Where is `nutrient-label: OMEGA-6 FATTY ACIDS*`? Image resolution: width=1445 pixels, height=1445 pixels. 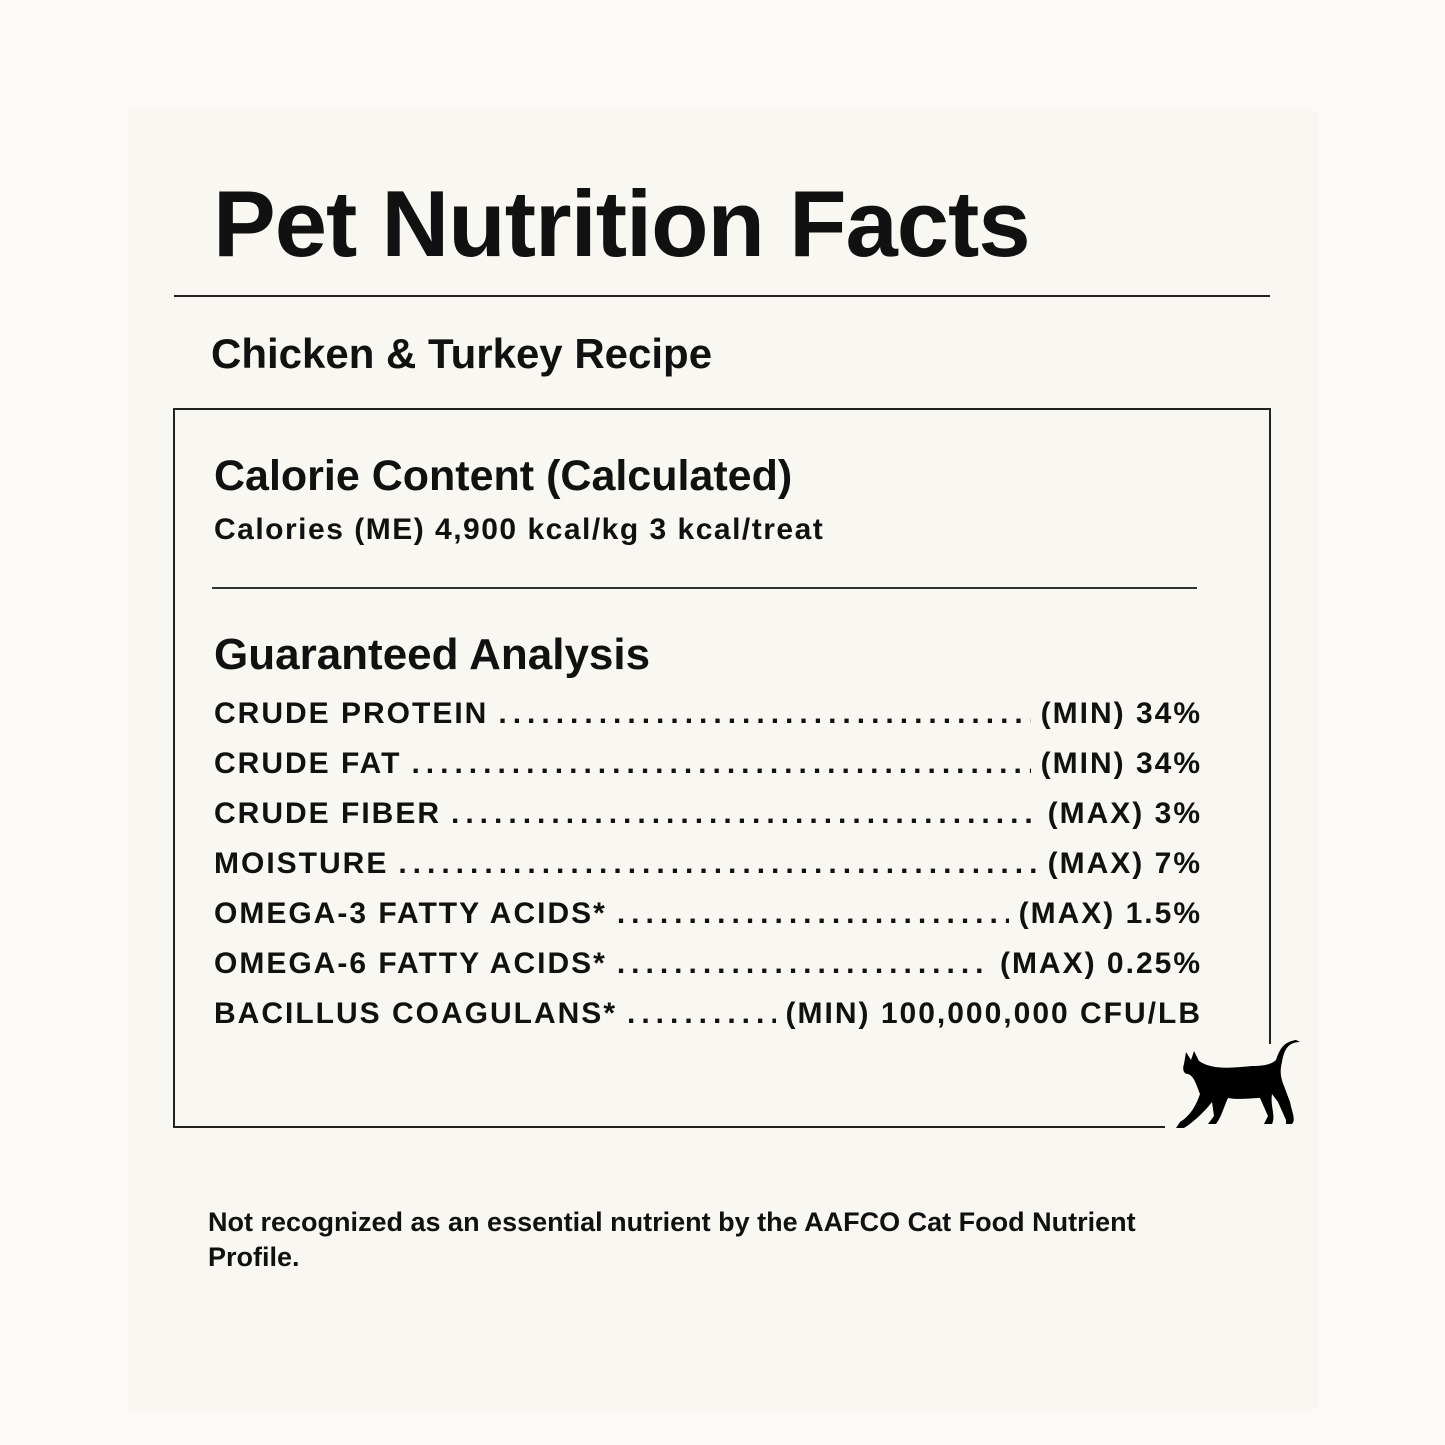 nutrient-label: OMEGA-6 FATTY ACIDS* is located at coordinates (410, 963).